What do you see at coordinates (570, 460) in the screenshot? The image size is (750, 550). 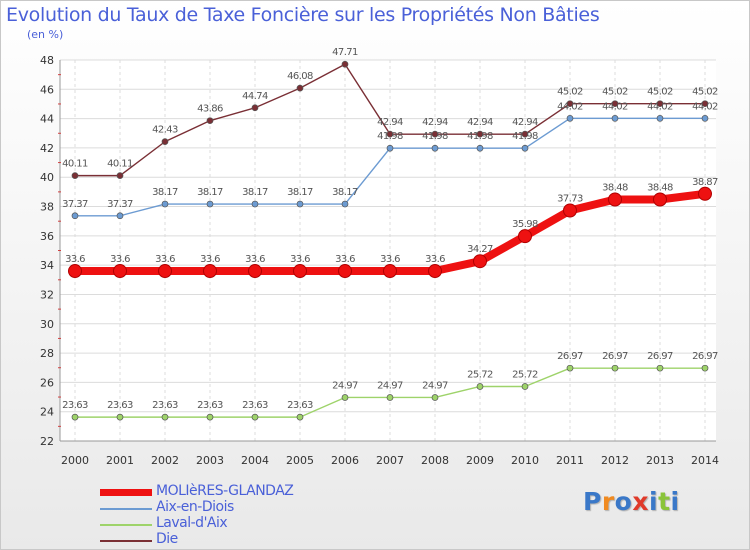 I see `x-tick-label: 2011` at bounding box center [570, 460].